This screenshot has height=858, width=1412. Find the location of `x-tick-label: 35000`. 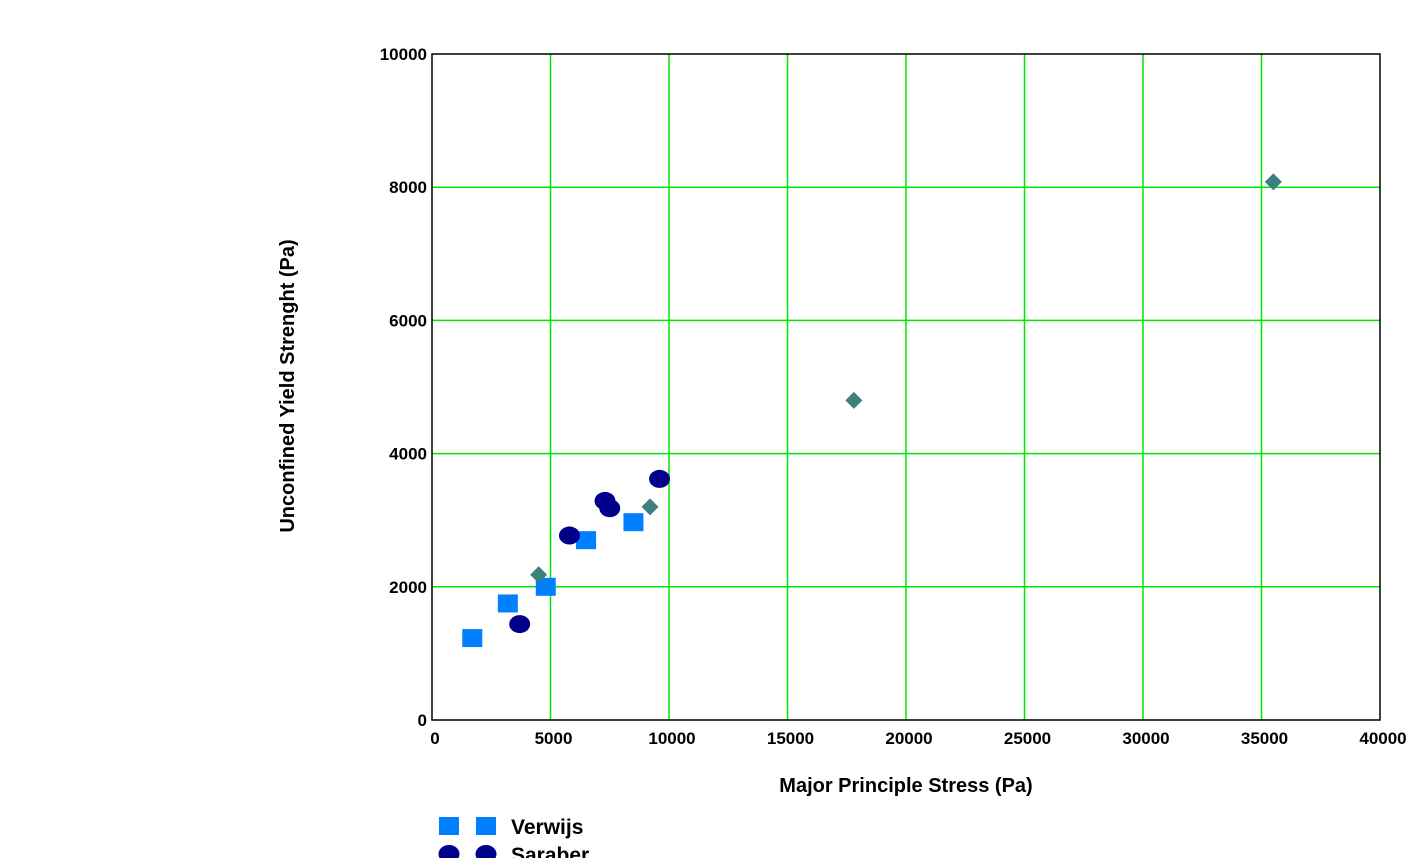

x-tick-label: 35000 is located at coordinates (1264, 738).